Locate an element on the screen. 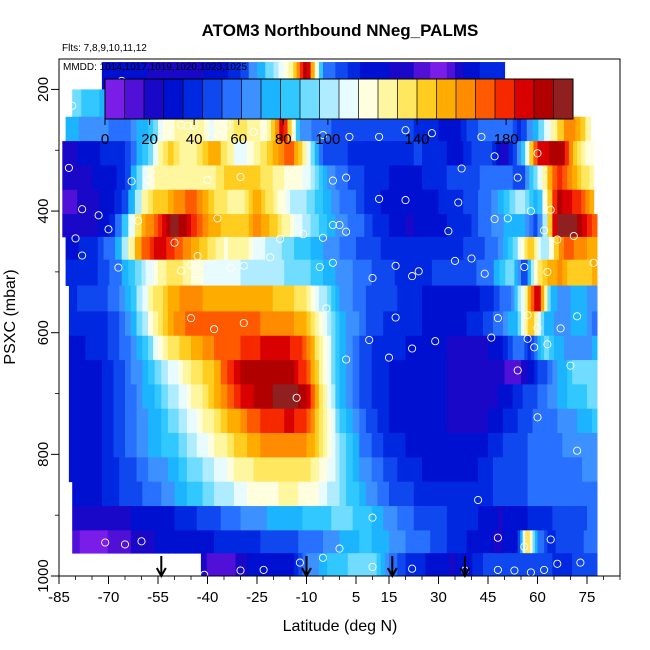  x-tick-label: -10 is located at coordinates (307, 597).